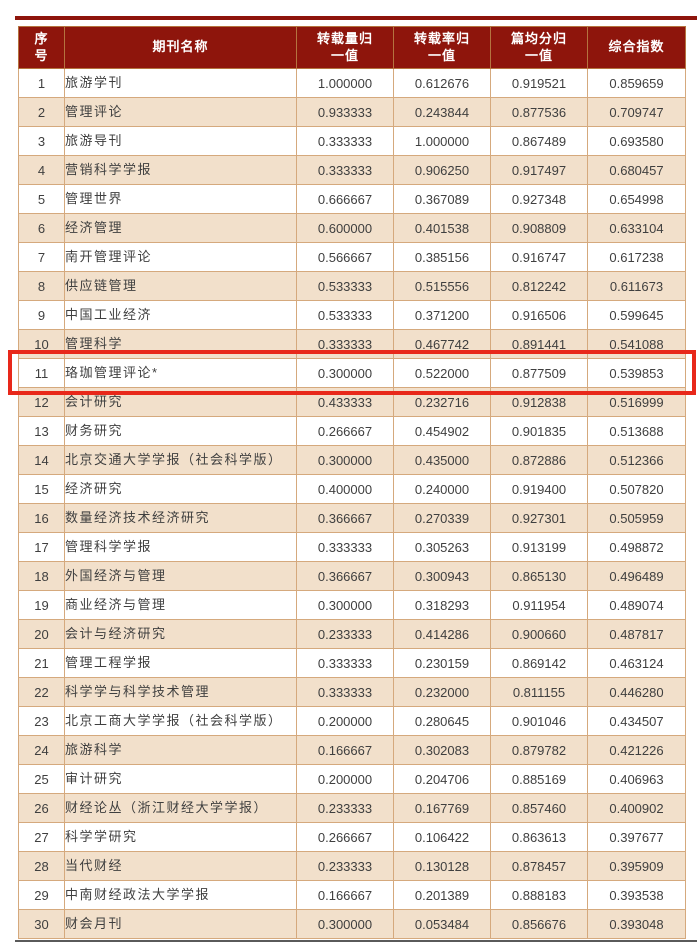 Image resolution: width=700 pixels, height=942 pixels. Describe the element at coordinates (539, 576) in the screenshot. I see `value-cell: 0.865130` at that location.